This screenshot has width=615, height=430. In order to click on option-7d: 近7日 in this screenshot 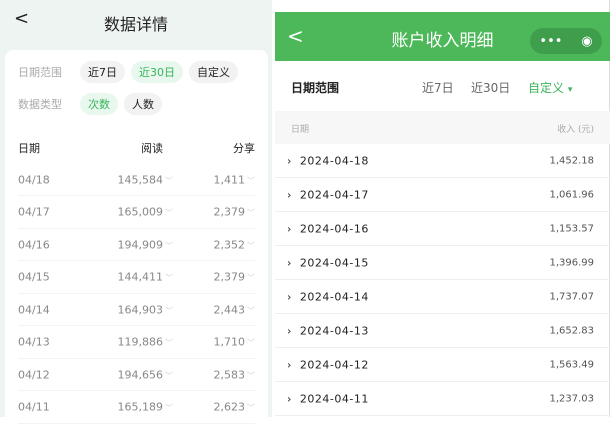, I will do `click(438, 88)`.